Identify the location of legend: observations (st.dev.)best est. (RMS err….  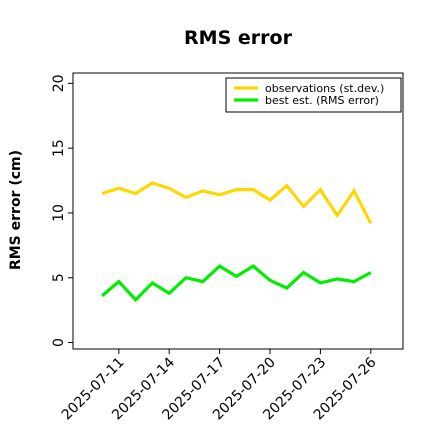
(313, 95).